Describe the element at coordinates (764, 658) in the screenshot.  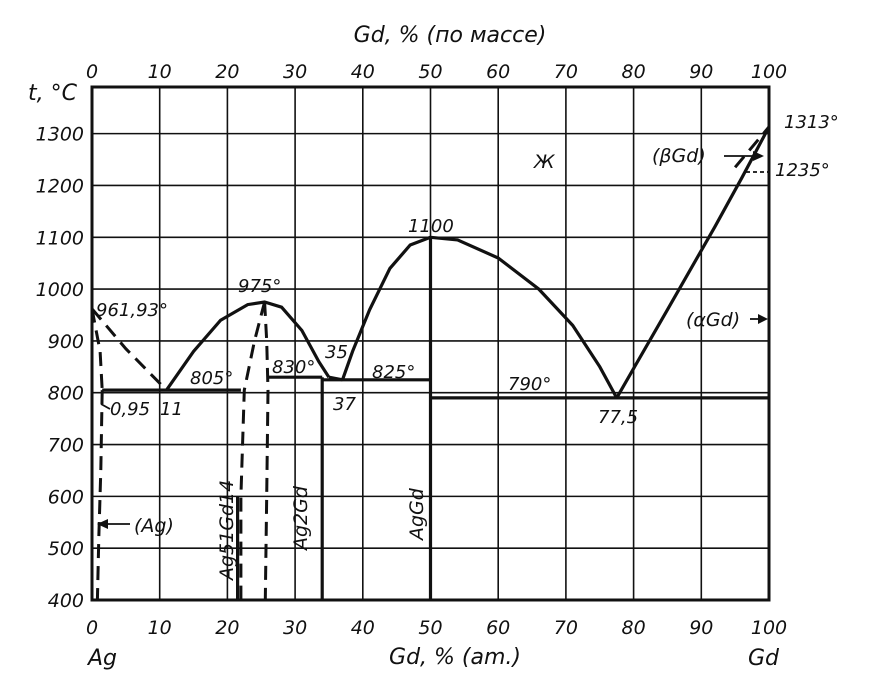
I see `element-right-label: Gd` at that location.